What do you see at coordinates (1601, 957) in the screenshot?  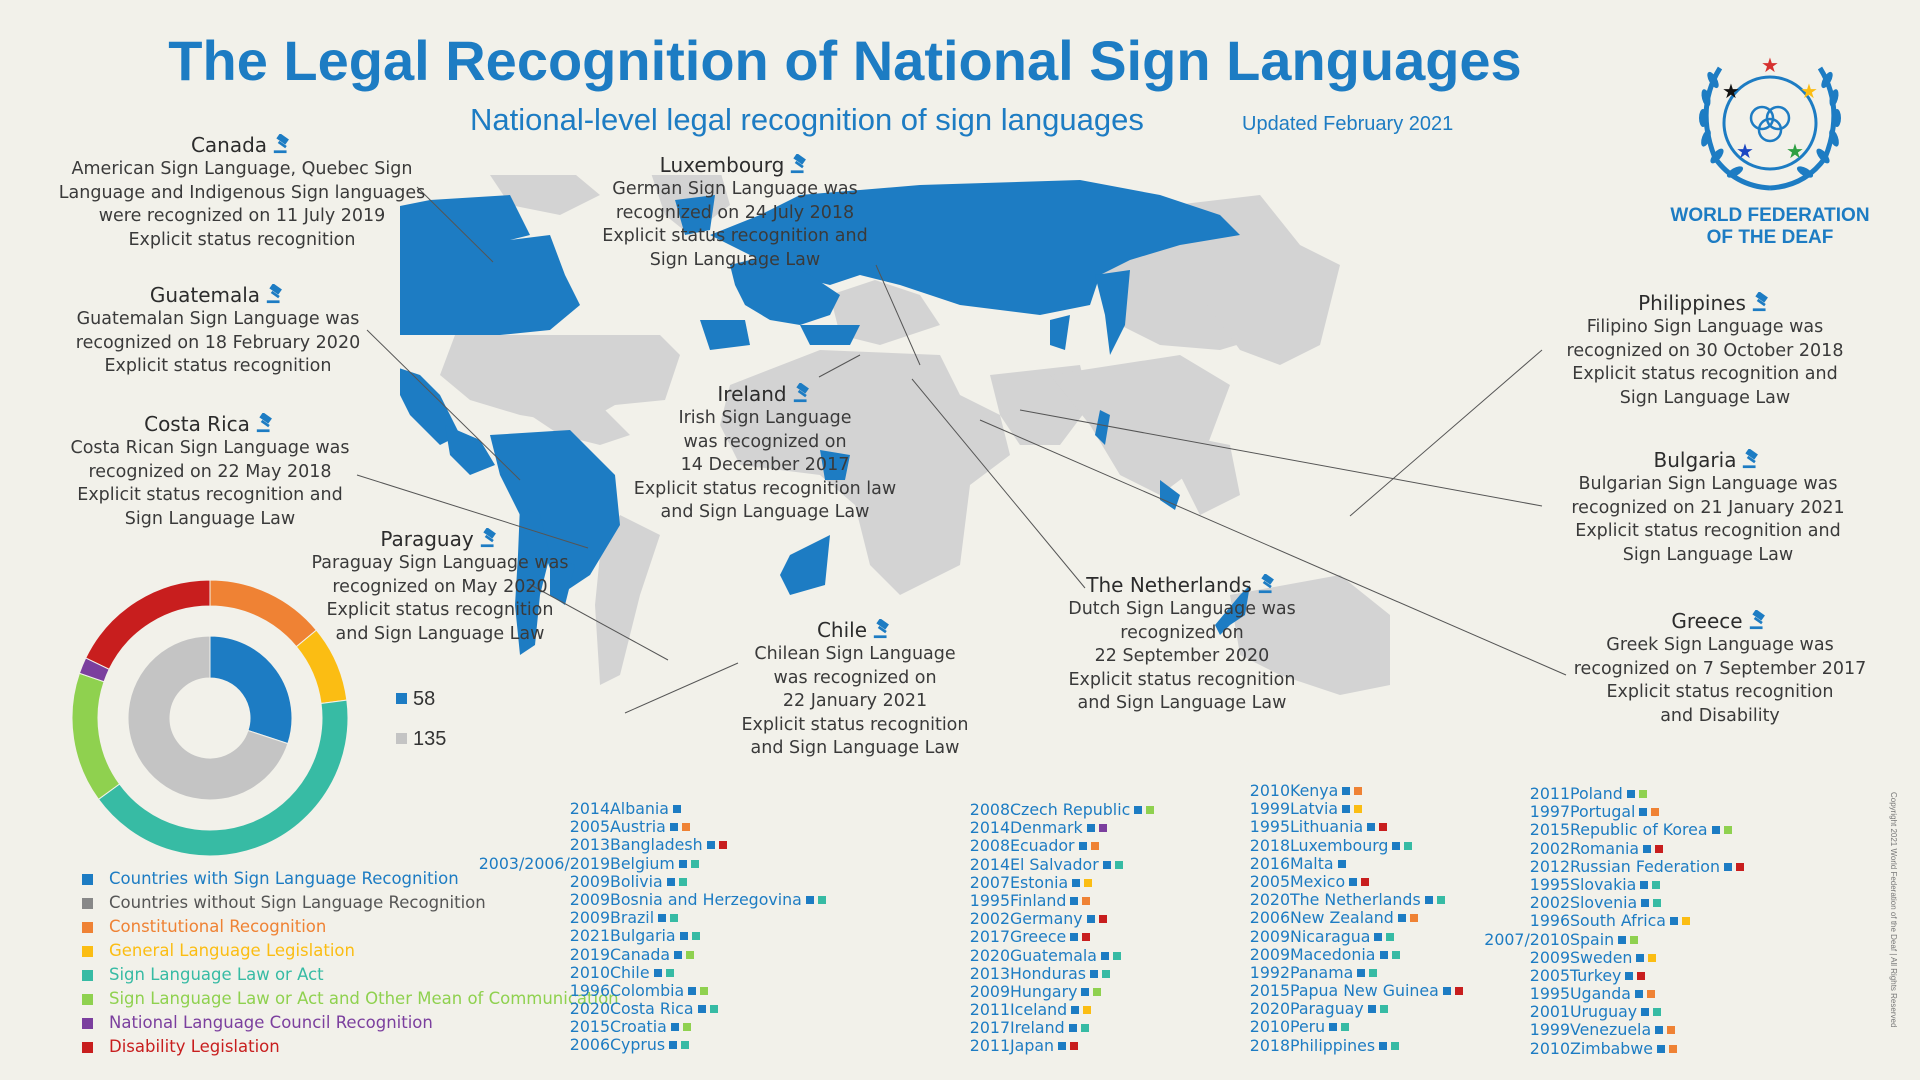 I see `country-name-text: Sweden` at bounding box center [1601, 957].